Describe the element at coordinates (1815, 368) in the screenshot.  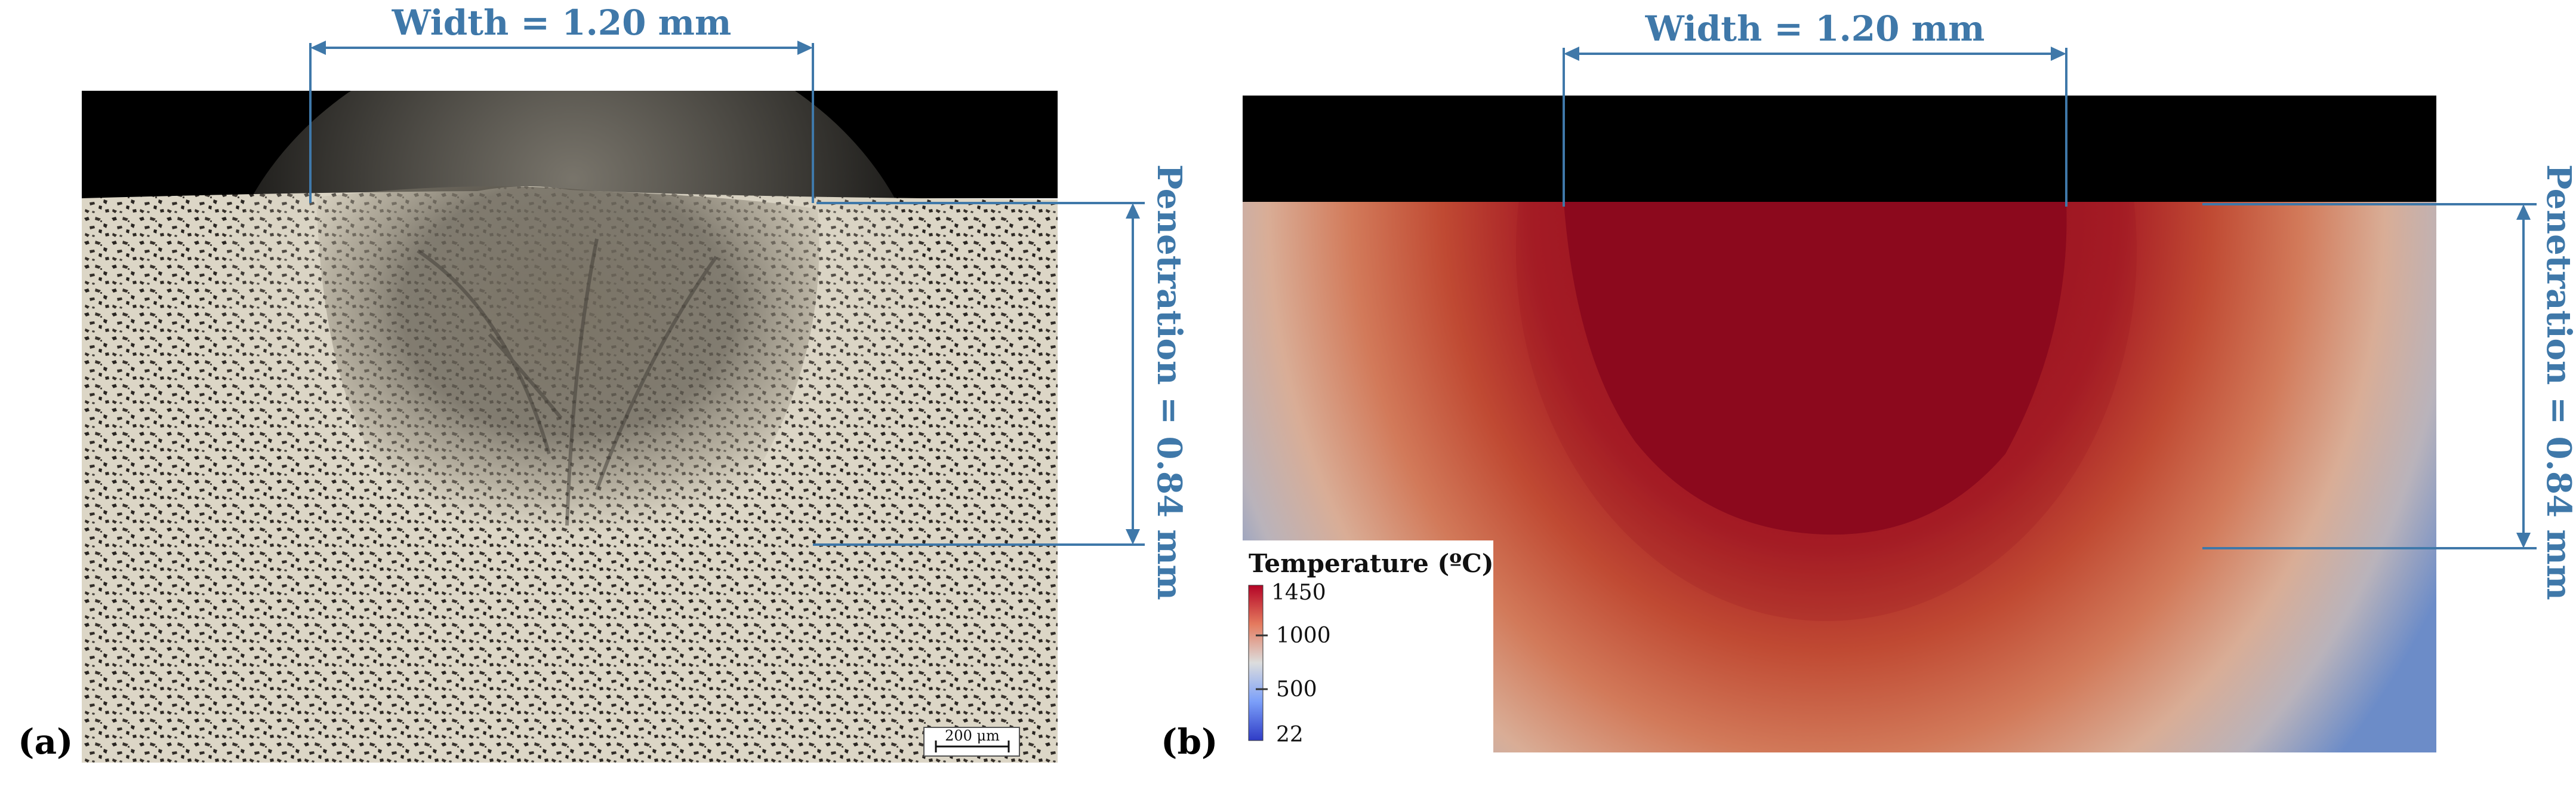
I see `melt-pool-region` at that location.